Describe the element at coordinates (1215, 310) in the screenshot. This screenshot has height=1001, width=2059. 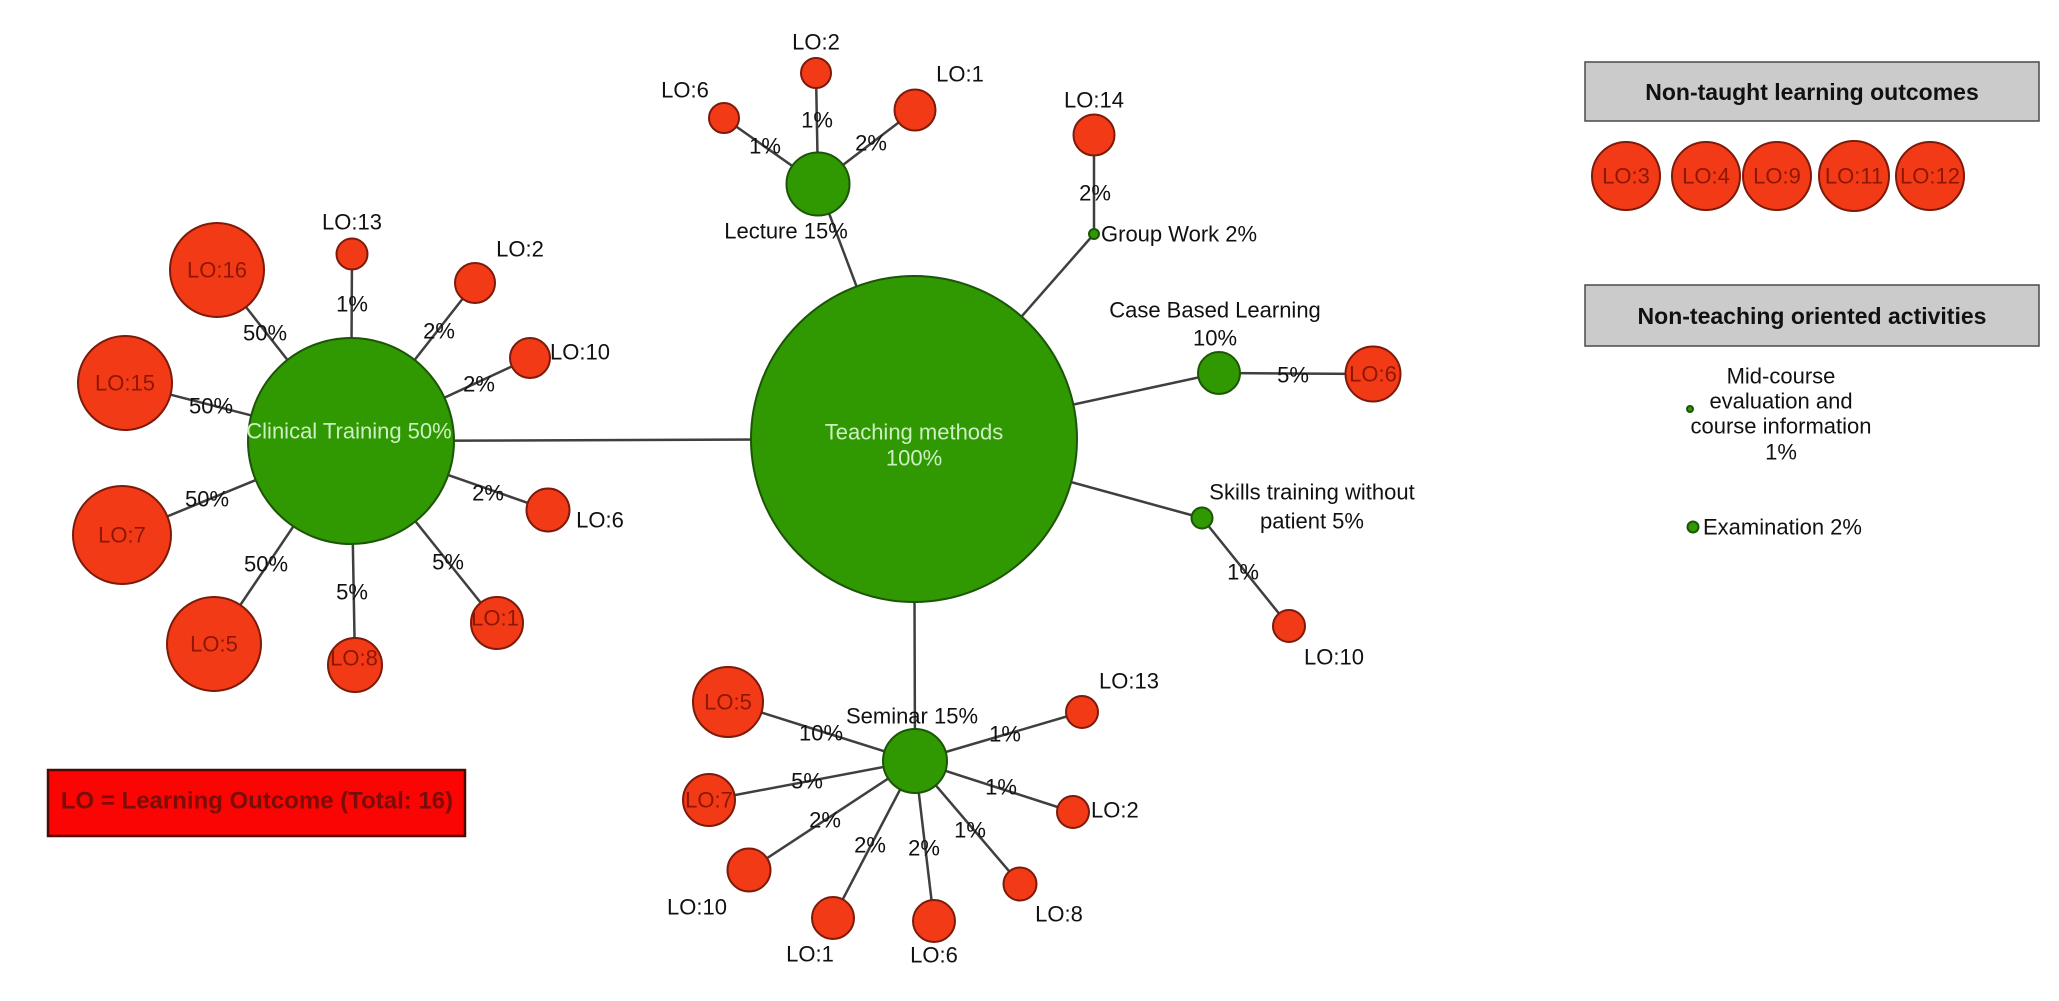
I see `svg-text: Case Based Learning` at that location.